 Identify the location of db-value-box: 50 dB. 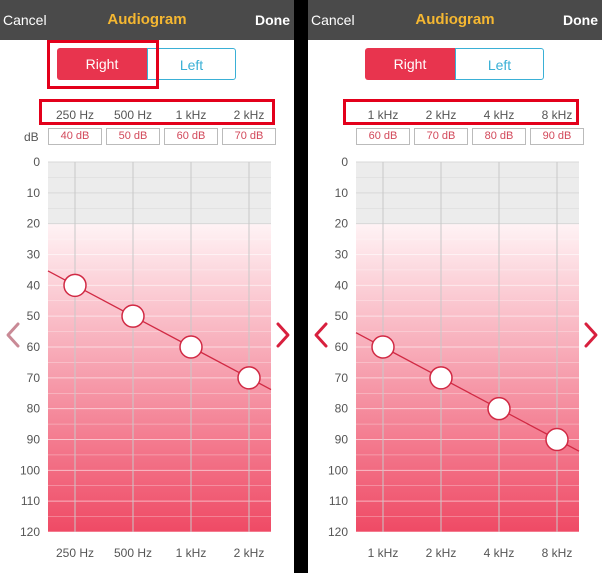
(133, 136).